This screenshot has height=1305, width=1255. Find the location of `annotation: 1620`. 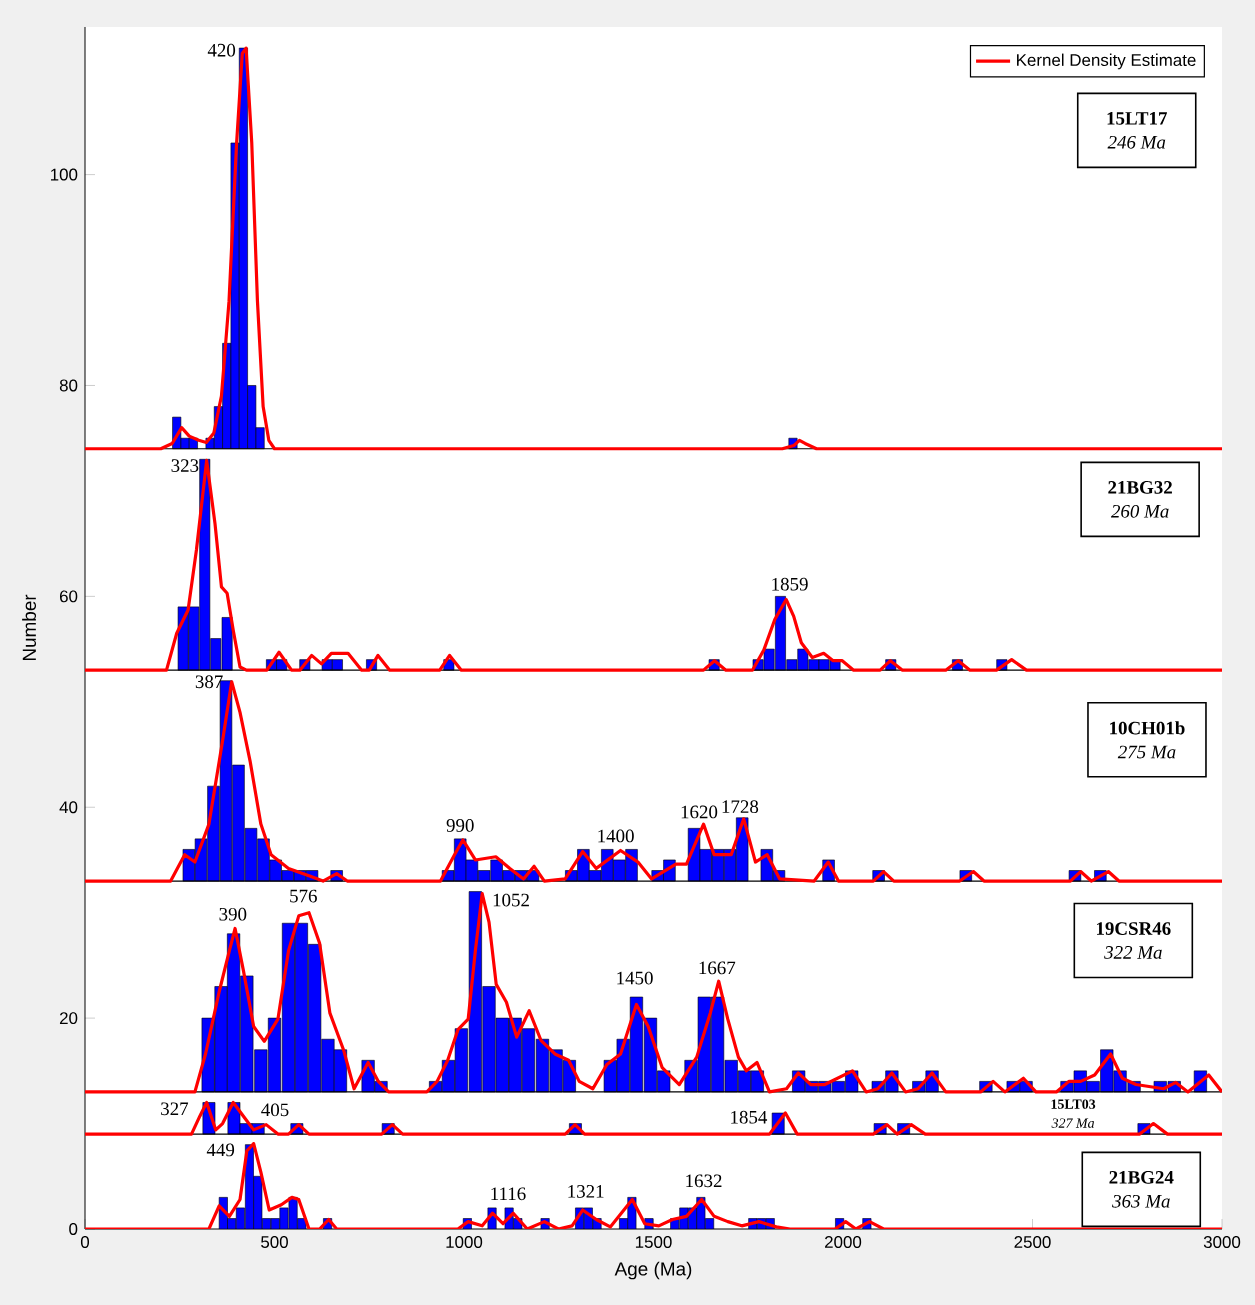

annotation: 1620 is located at coordinates (699, 812).